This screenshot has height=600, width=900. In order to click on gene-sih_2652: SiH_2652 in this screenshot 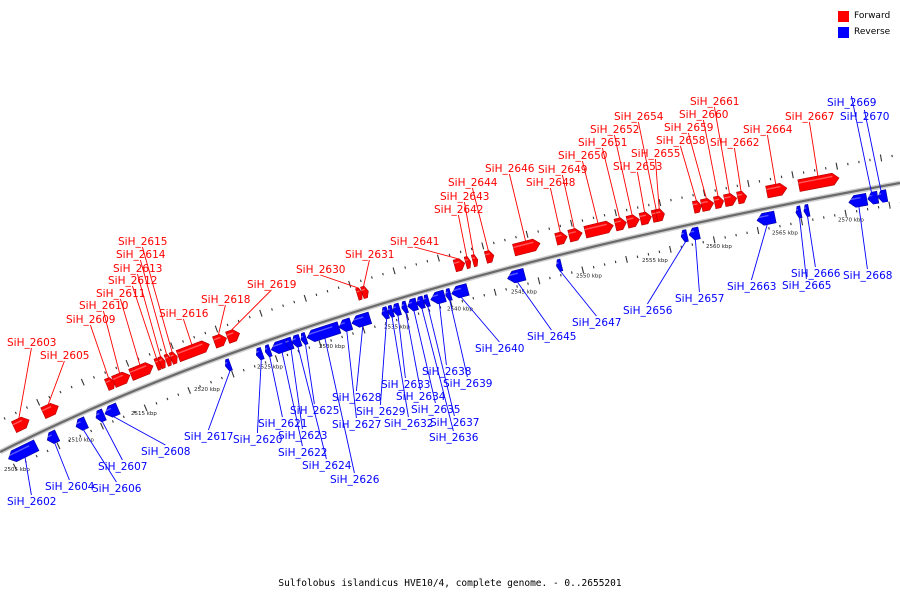, I will do `click(615, 176)`.